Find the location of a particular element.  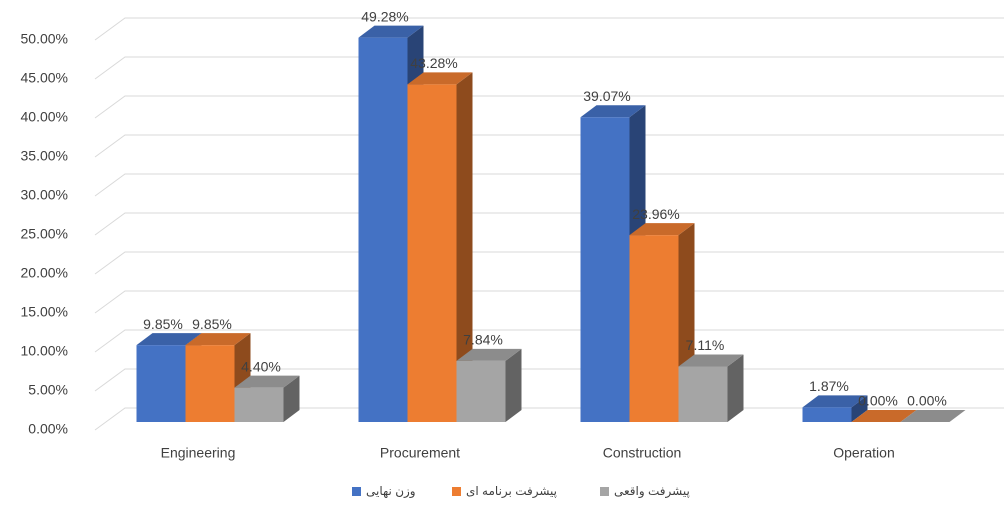

data-label: 7.84% is located at coordinates (483, 340).